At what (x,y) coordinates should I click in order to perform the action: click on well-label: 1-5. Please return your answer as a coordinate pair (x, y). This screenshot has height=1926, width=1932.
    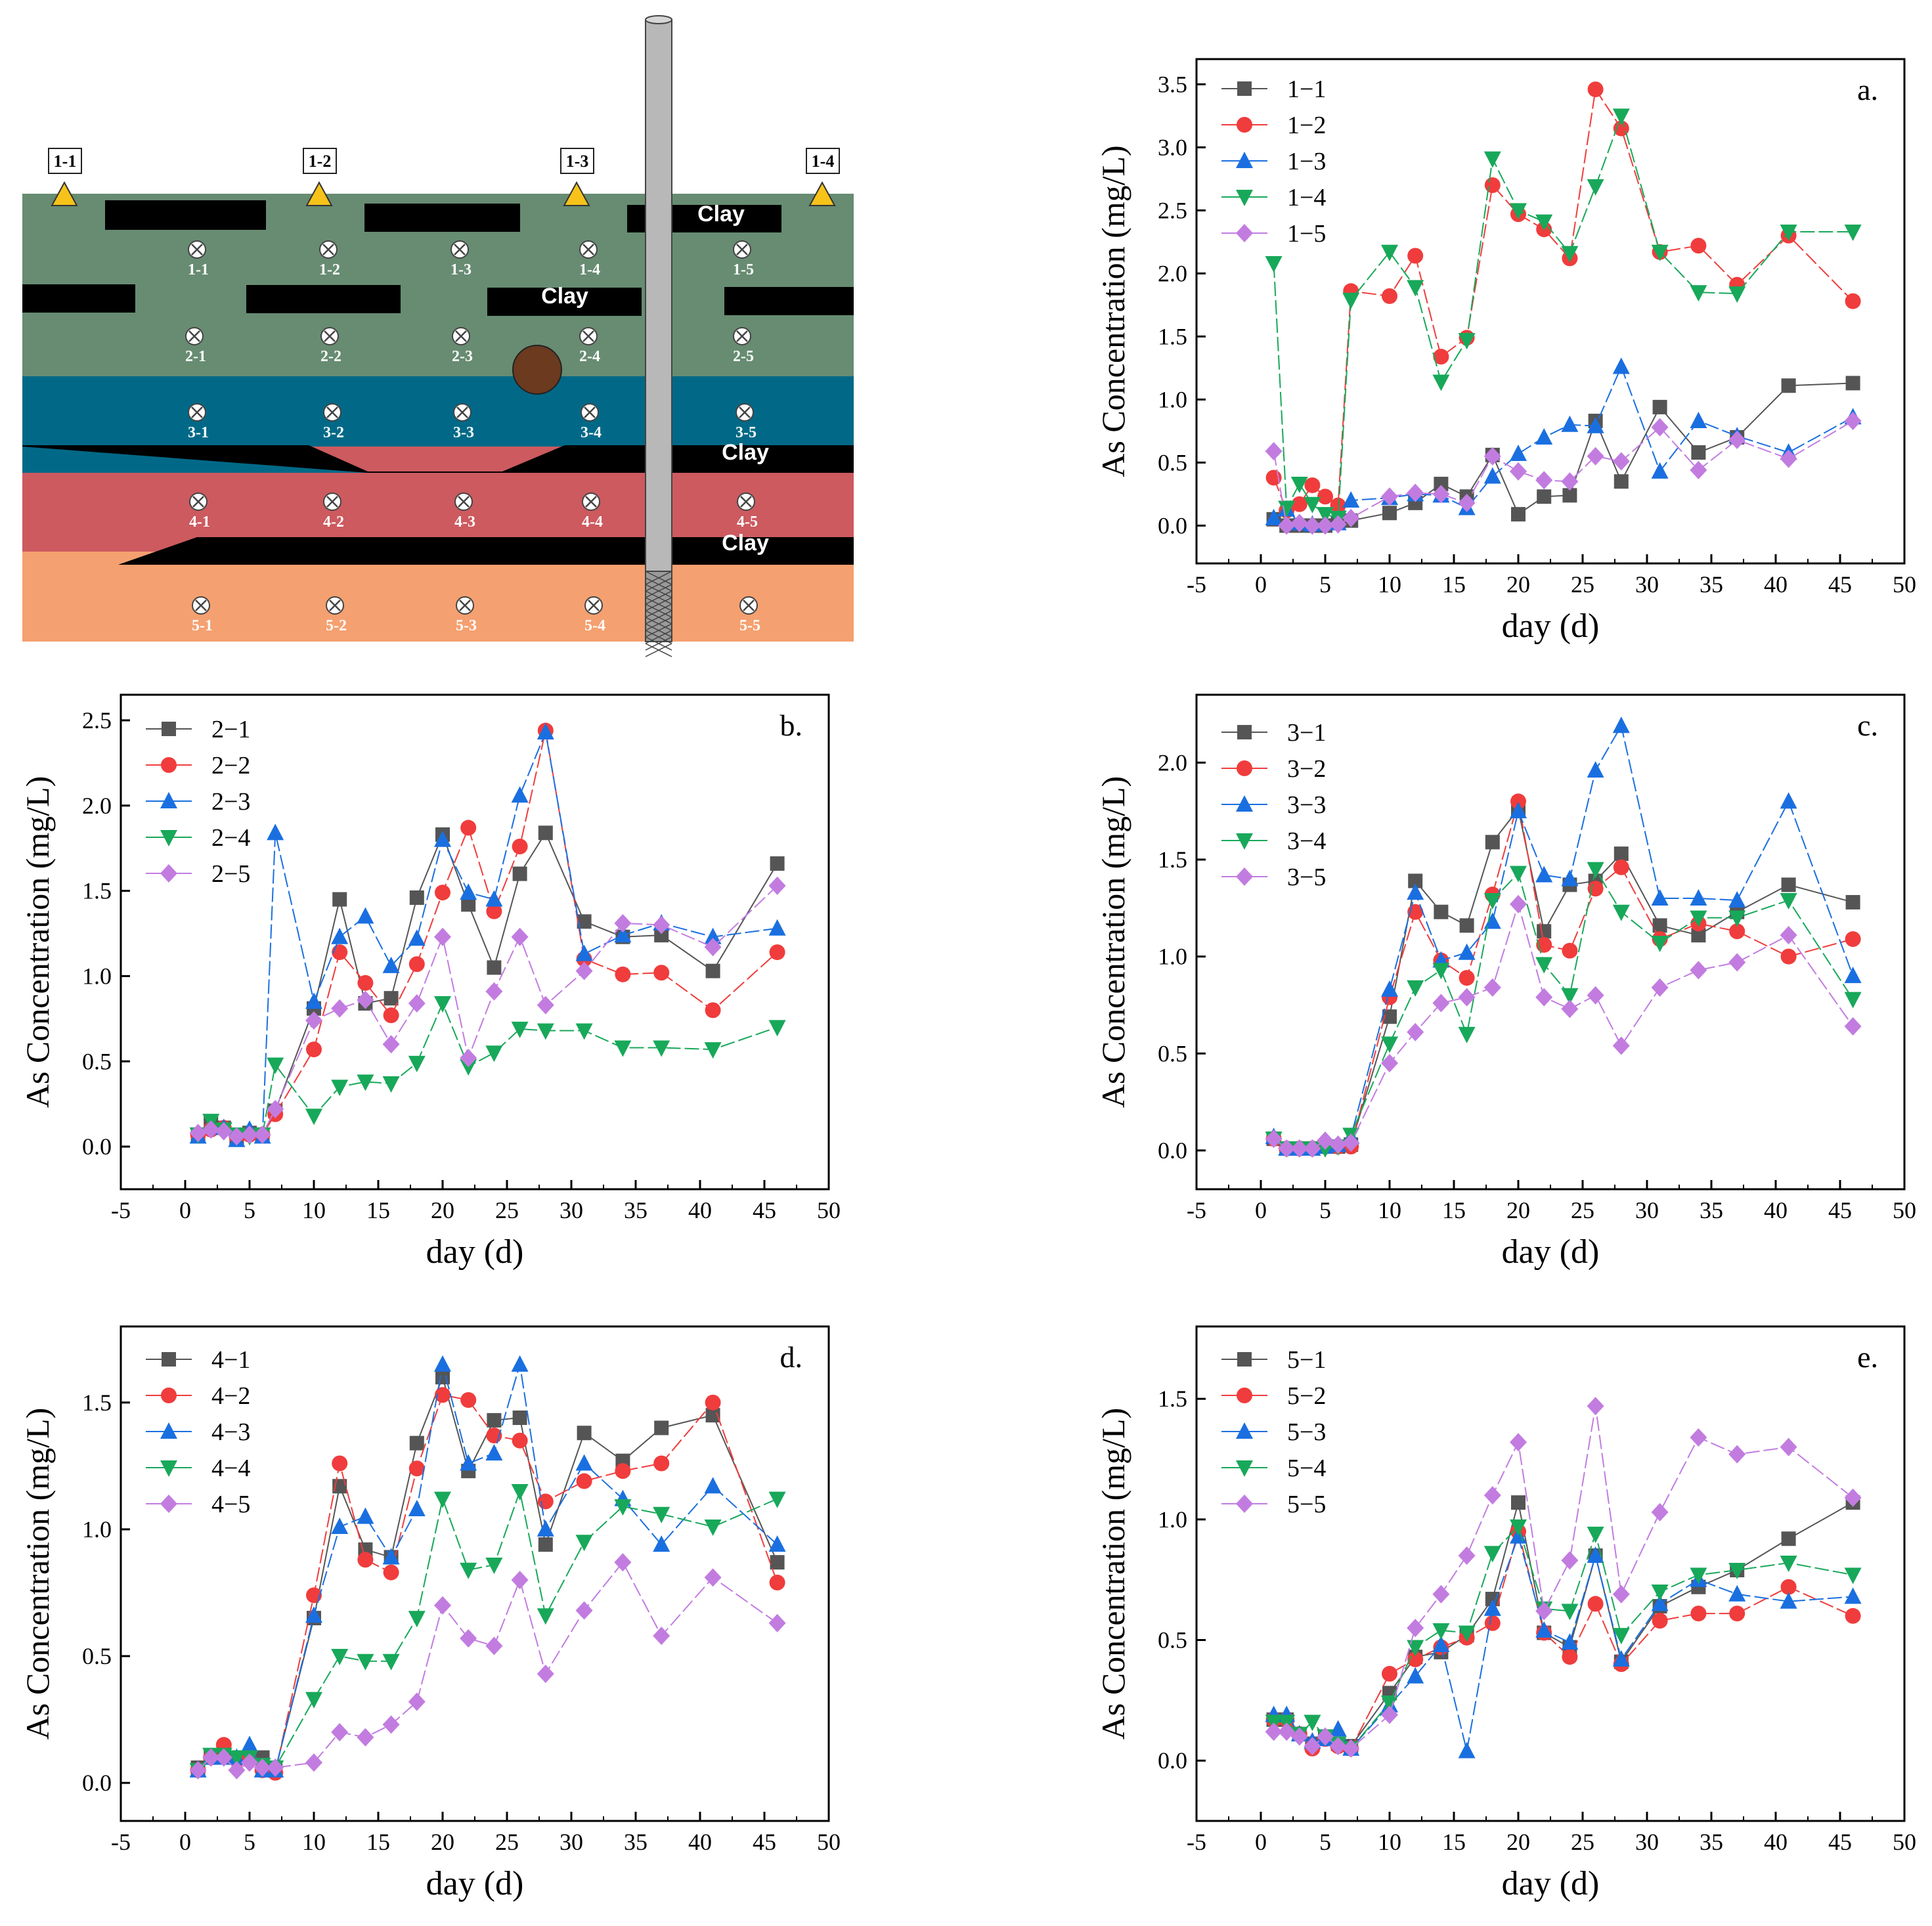
    Looking at the image, I should click on (743, 269).